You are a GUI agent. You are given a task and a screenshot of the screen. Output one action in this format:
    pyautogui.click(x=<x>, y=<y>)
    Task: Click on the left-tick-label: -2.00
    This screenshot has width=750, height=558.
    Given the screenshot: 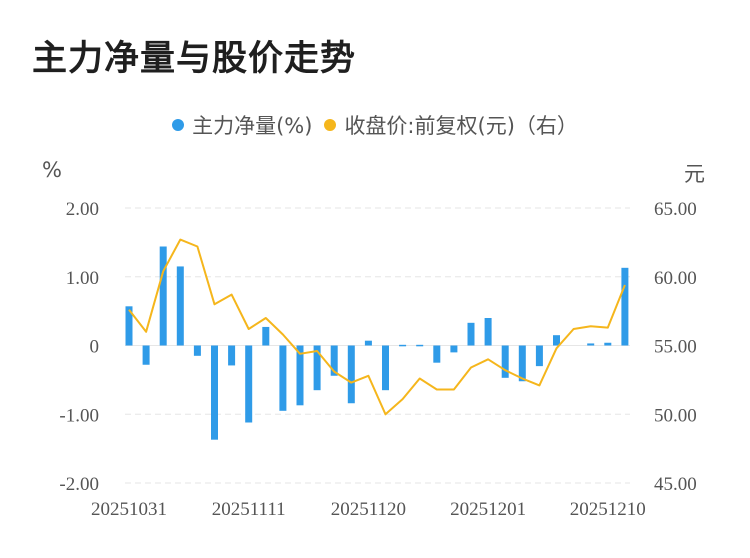 What is the action you would take?
    pyautogui.click(x=79, y=484)
    